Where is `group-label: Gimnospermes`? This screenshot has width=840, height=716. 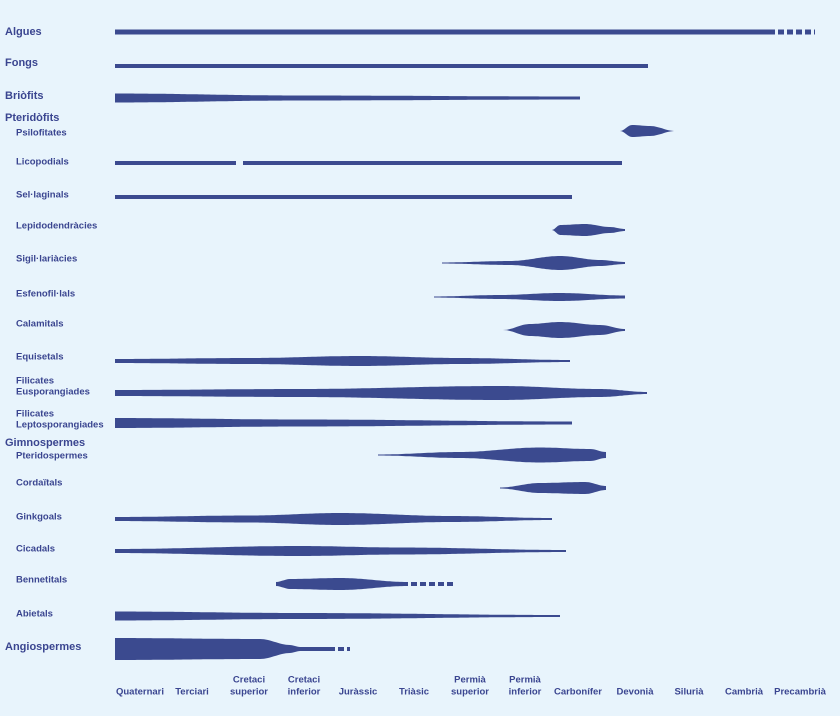
group-label: Gimnospermes is located at coordinates (45, 443).